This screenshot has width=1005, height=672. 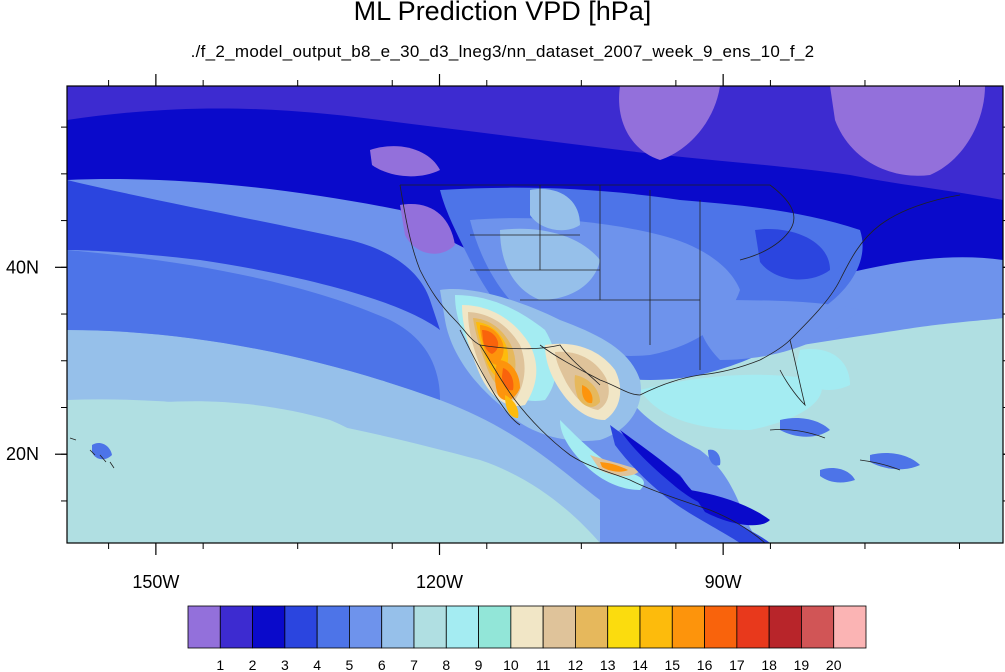 I want to click on lon-tick-label: 120W, so click(x=439, y=582).